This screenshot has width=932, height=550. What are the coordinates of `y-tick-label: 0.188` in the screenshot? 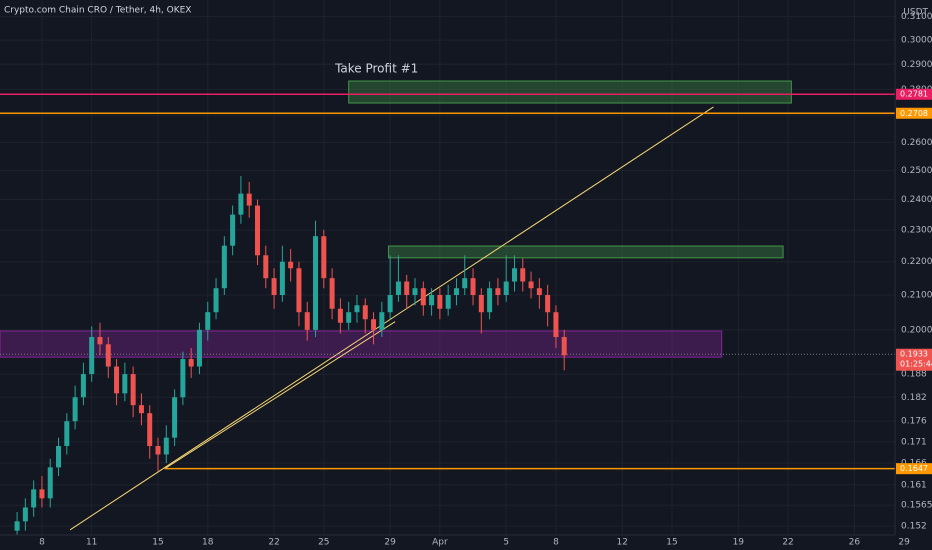 It's located at (914, 375).